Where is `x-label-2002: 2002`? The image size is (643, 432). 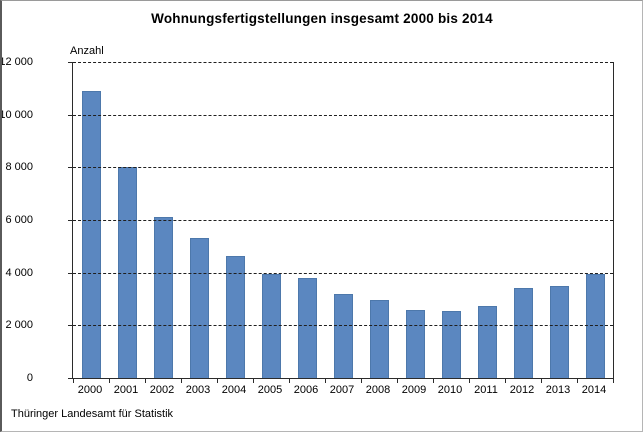 x-label-2002: 2002 is located at coordinates (162, 390).